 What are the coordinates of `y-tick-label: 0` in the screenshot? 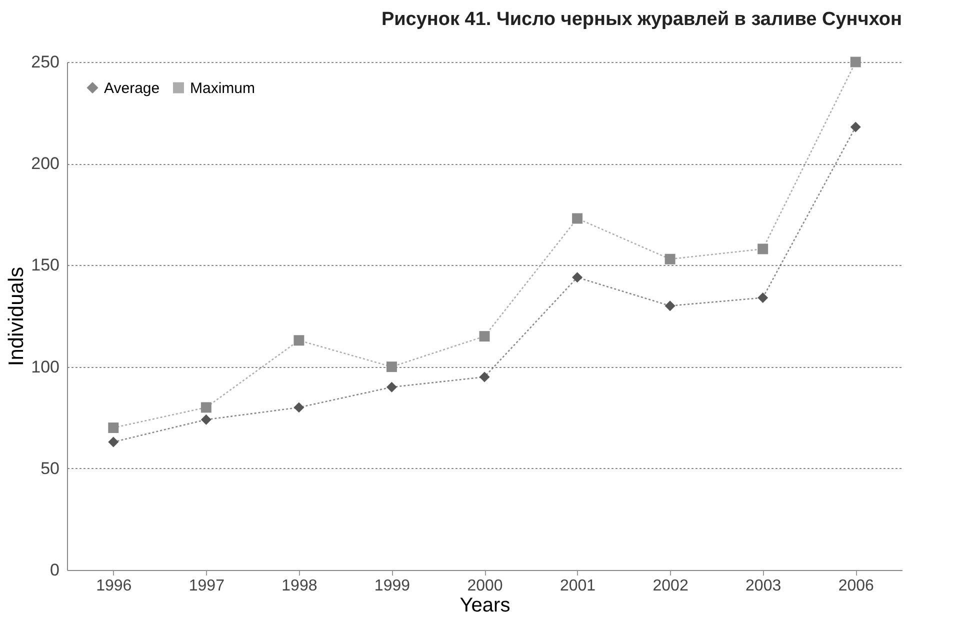 It's located at (55, 570).